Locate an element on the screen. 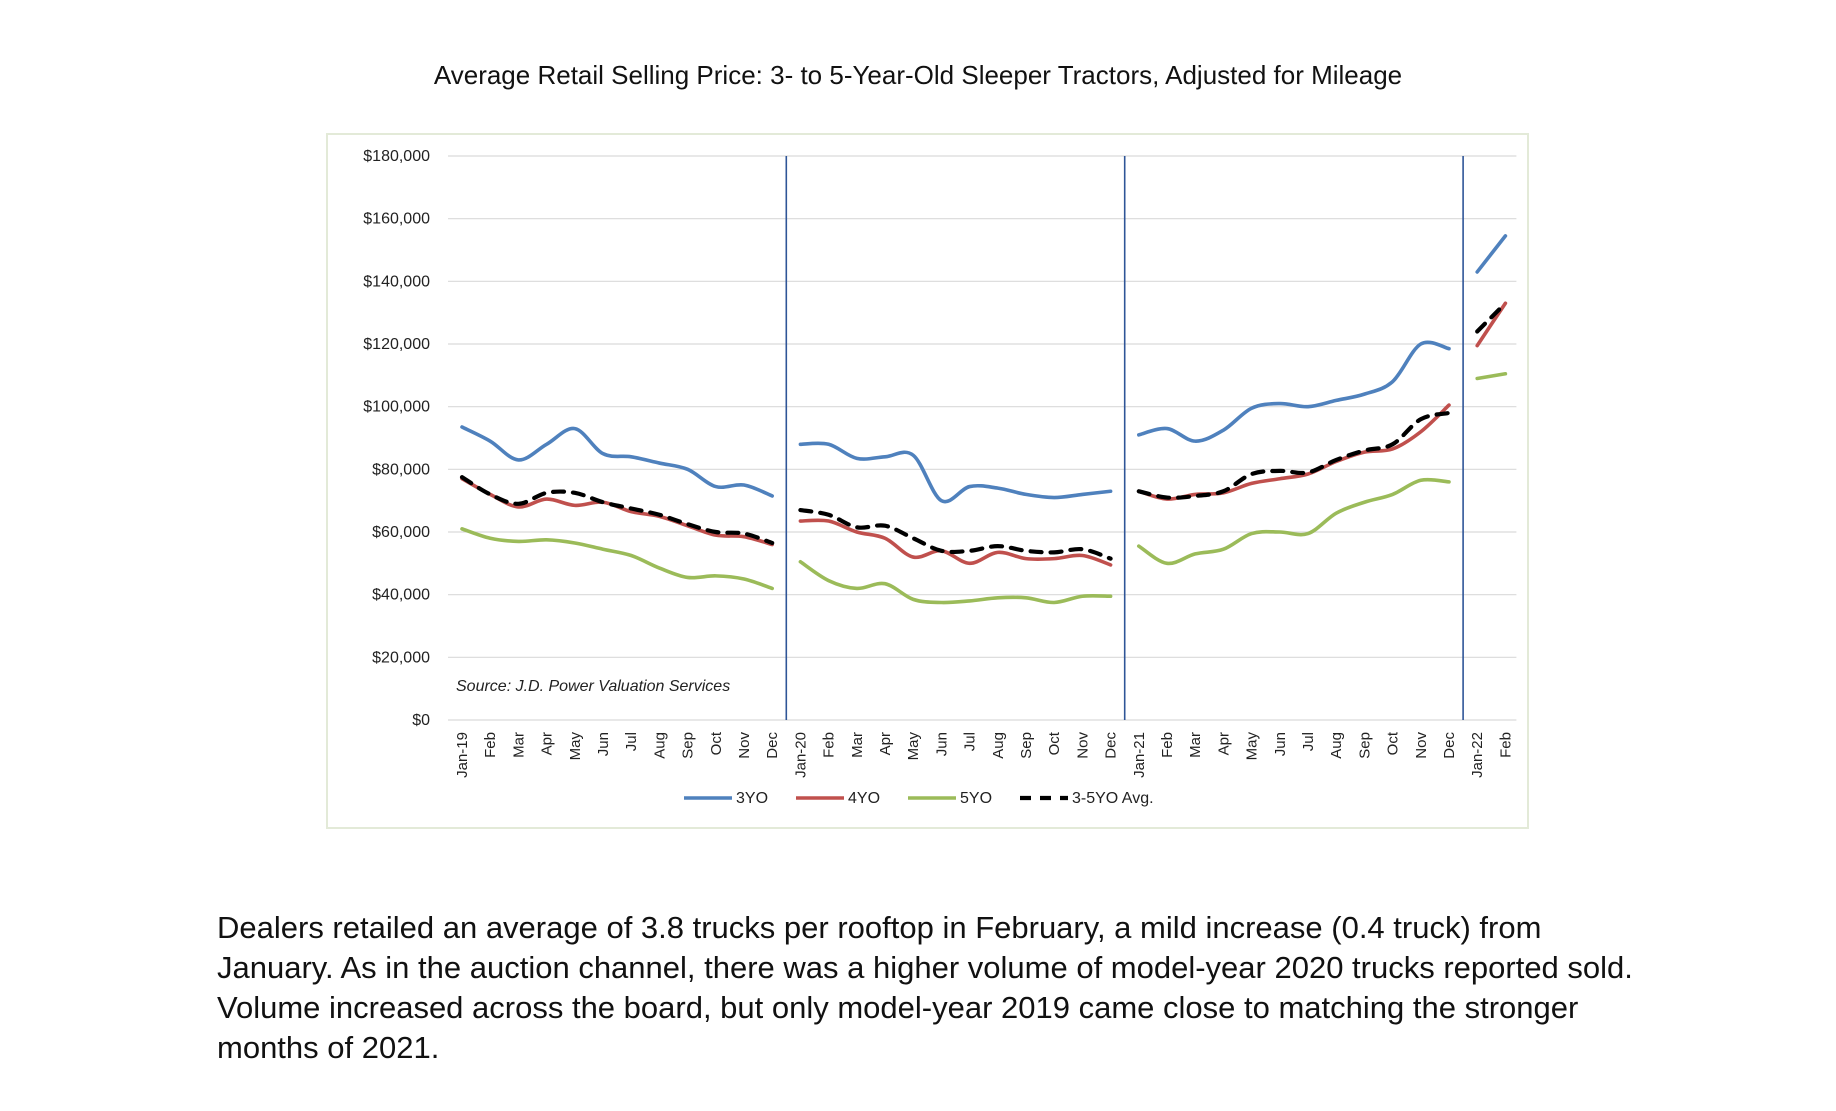 The height and width of the screenshot is (1111, 1836). x-tick-label: Jan-19 is located at coordinates (462, 755).